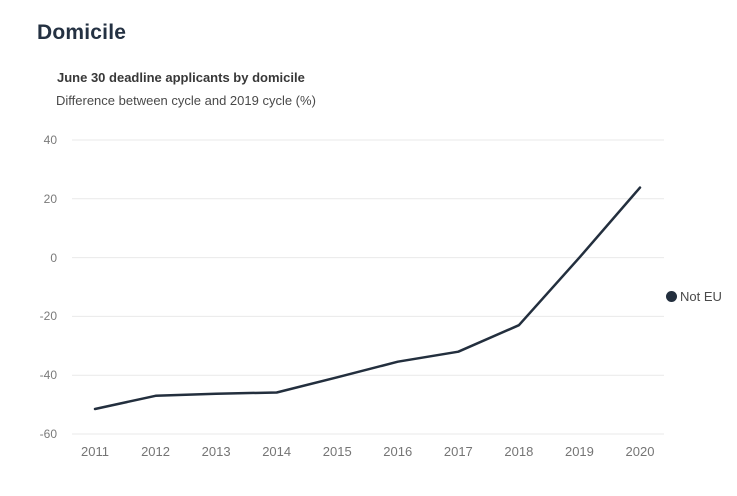 The width and height of the screenshot is (737, 496). I want to click on y-axis-tick-label: 40, so click(50, 140).